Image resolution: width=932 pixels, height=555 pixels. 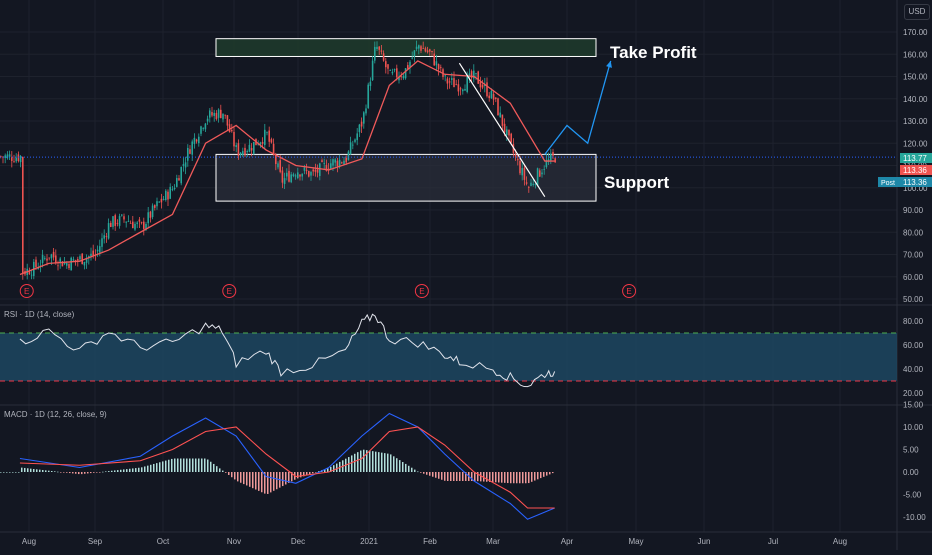 I want to click on support-zone, so click(x=406, y=177).